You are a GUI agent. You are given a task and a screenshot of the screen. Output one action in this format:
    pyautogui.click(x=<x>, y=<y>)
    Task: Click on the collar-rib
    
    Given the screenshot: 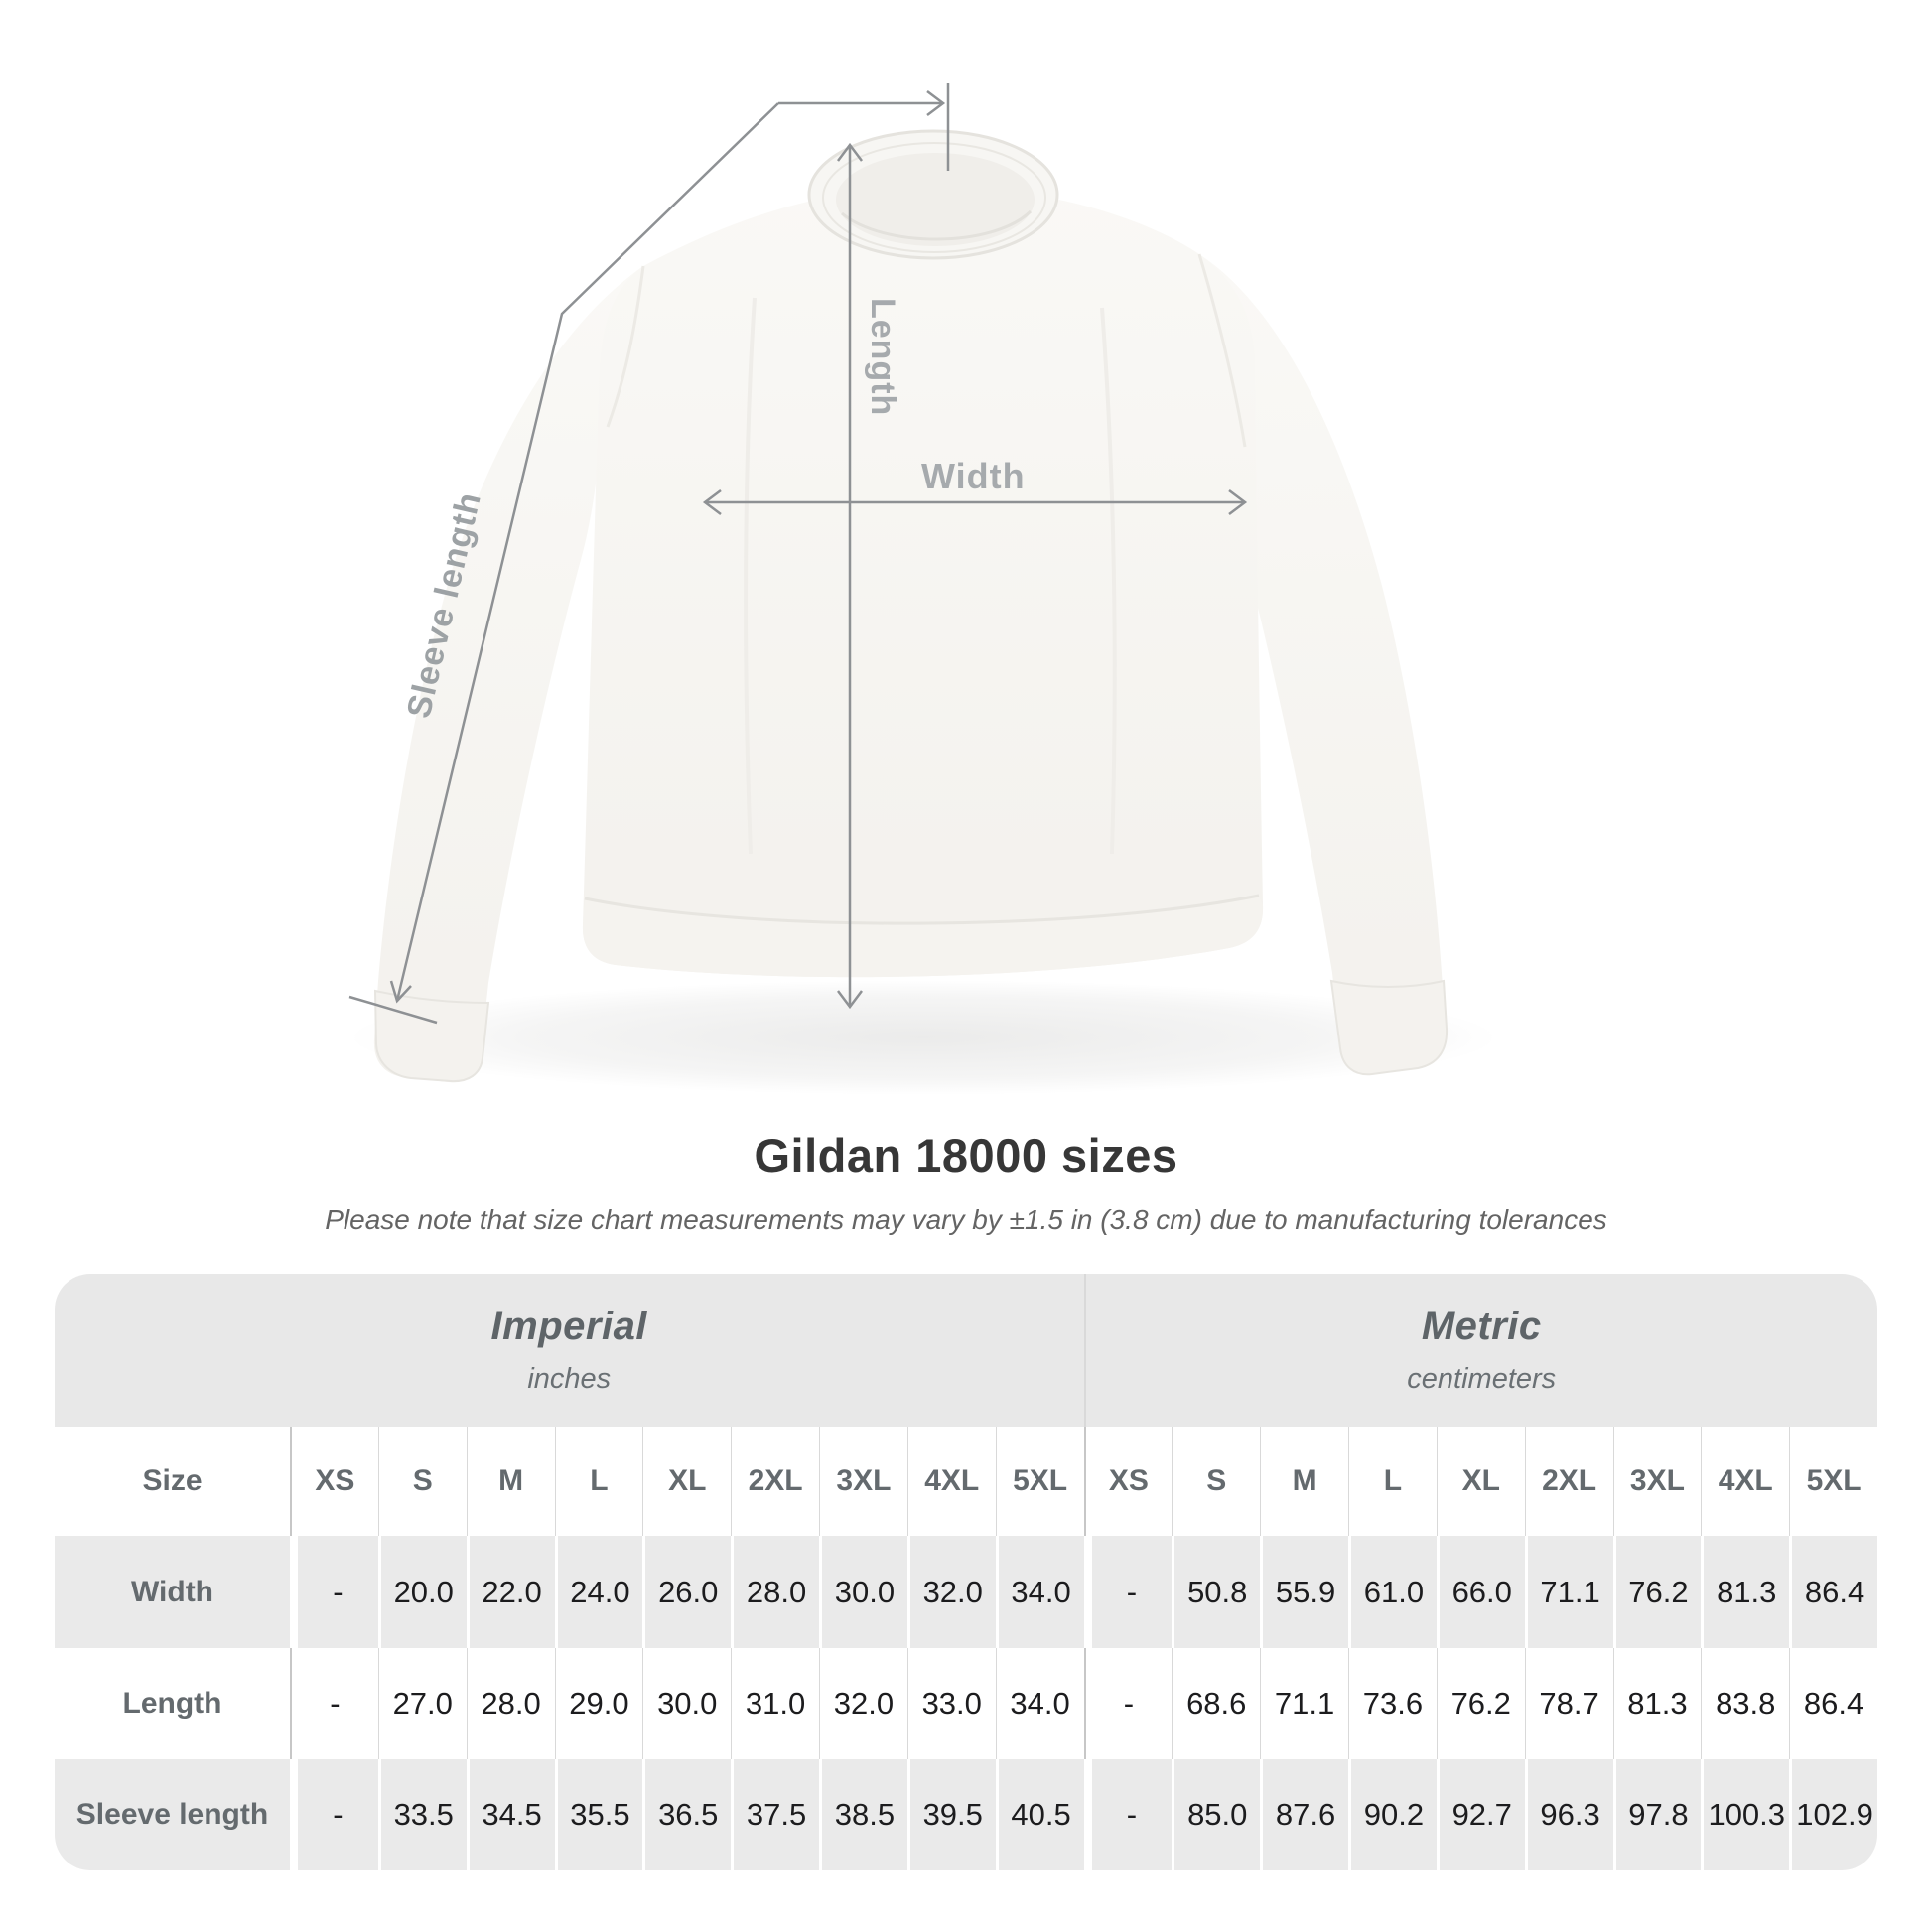 What is the action you would take?
    pyautogui.click(x=934, y=198)
    